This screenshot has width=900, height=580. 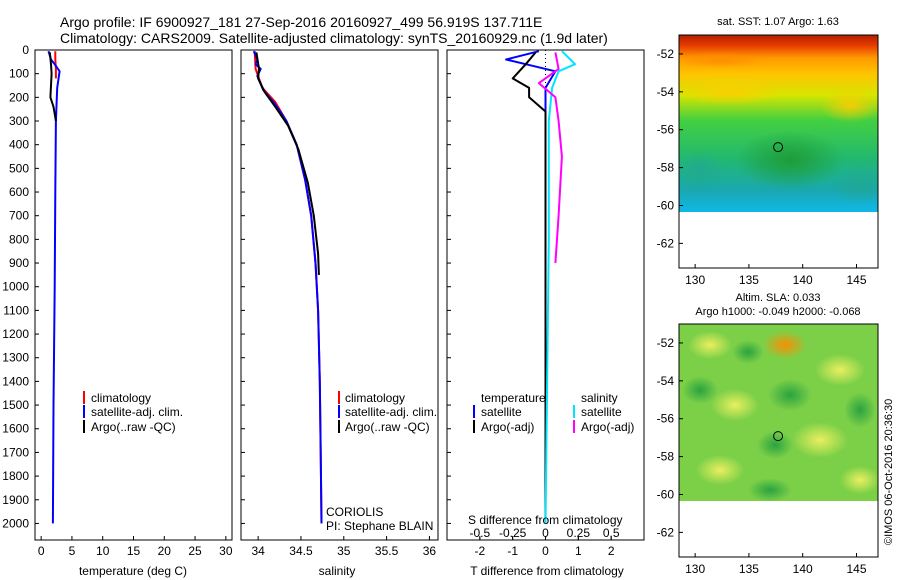 I want to click on series-line-climatology, so click(x=288, y=287).